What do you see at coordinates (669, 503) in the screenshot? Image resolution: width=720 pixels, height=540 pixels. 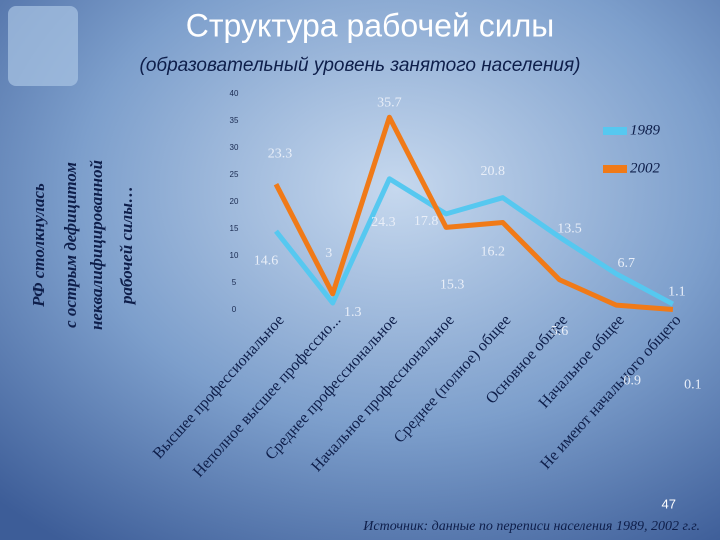 I see `page-number: 47` at bounding box center [669, 503].